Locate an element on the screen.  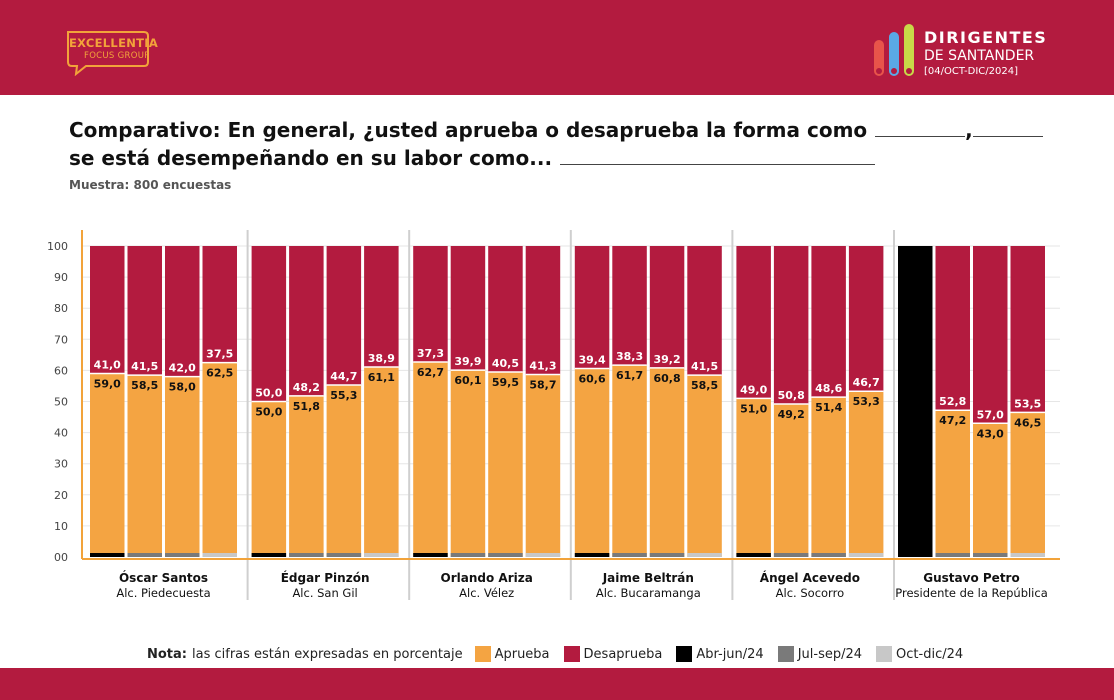
footer-band is located at coordinates (557, 684).